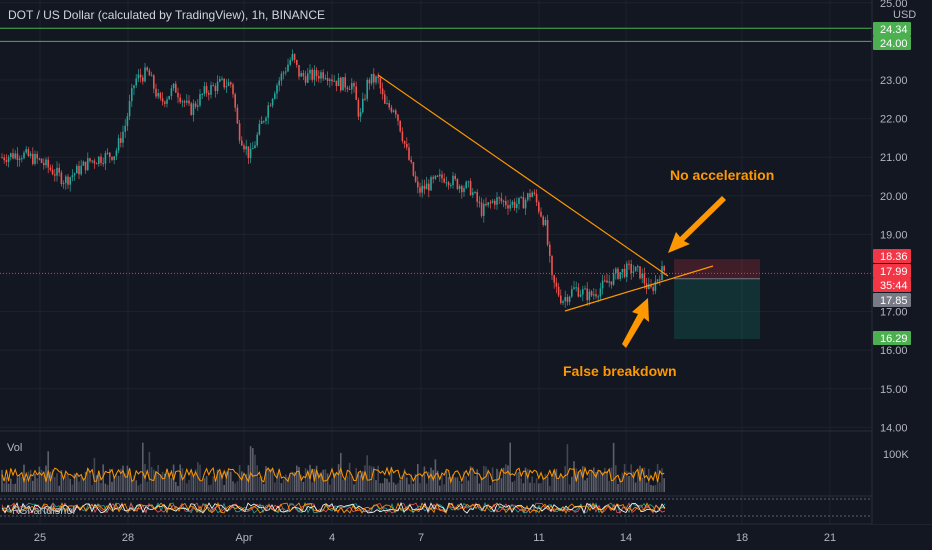  Describe the element at coordinates (717, 309) in the screenshot. I see `position-target-zone` at that location.